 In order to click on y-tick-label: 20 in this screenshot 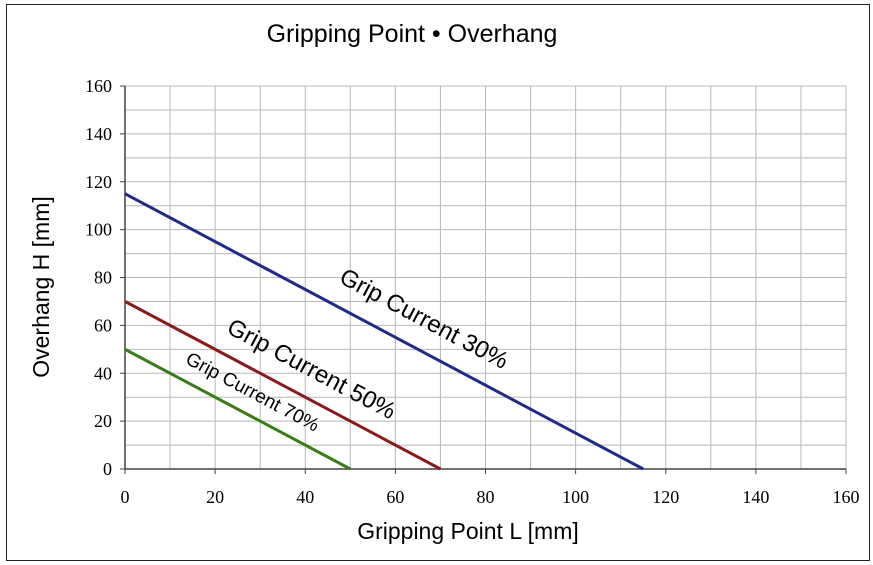, I will do `click(103, 421)`.